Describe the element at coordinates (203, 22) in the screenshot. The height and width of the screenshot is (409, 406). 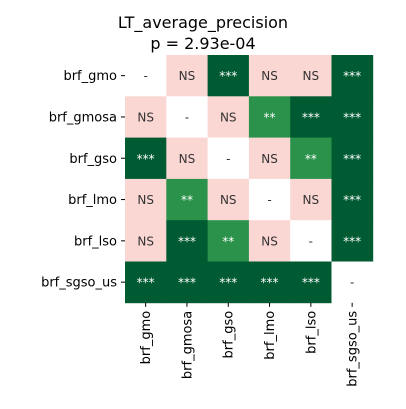
I see `chart-title: LT_average_precision` at that location.